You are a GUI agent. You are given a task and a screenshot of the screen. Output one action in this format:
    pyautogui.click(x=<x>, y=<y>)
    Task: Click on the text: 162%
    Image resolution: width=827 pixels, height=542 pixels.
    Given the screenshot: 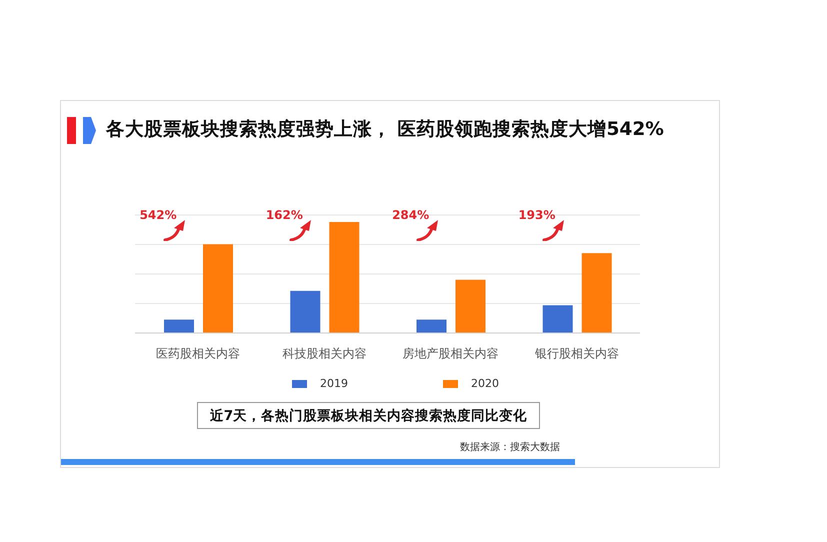 What is the action you would take?
    pyautogui.click(x=284, y=215)
    